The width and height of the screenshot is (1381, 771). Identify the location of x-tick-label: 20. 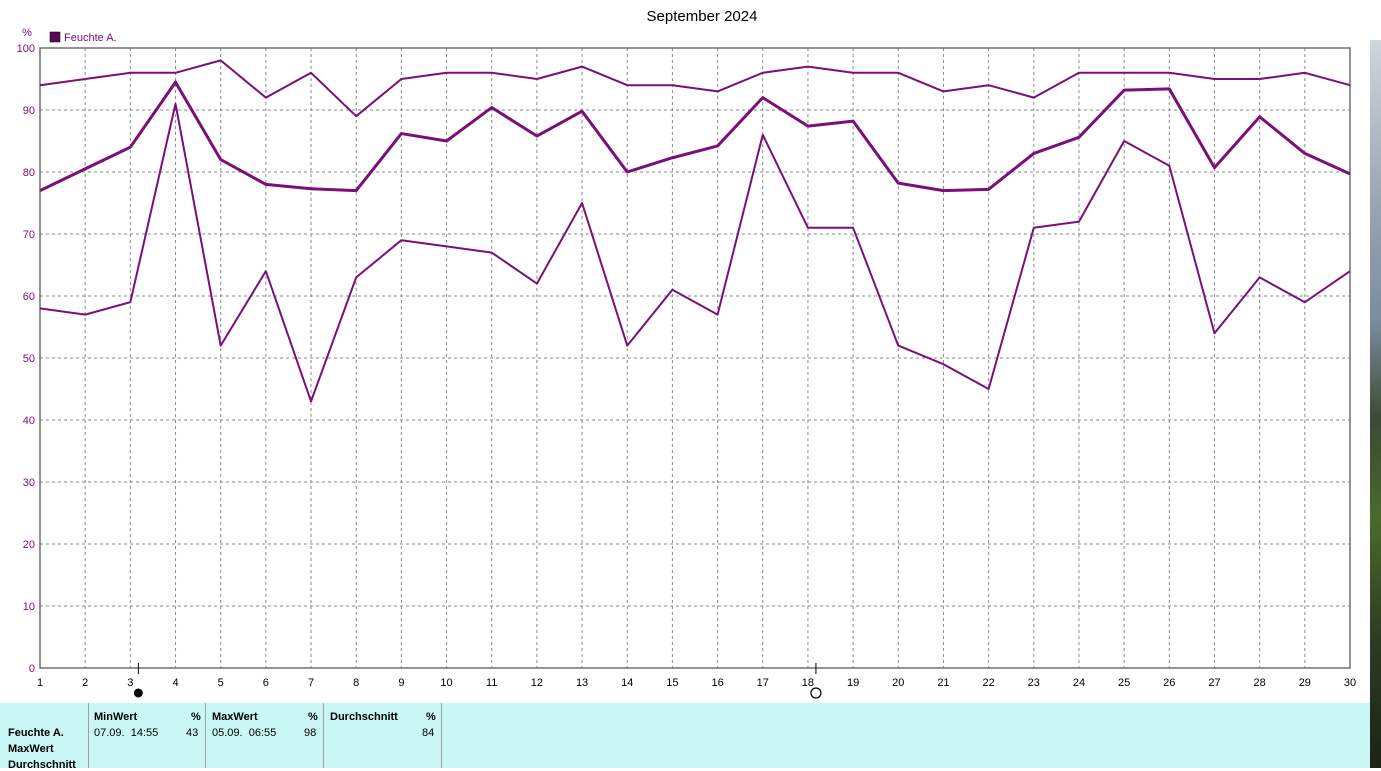
(898, 683).